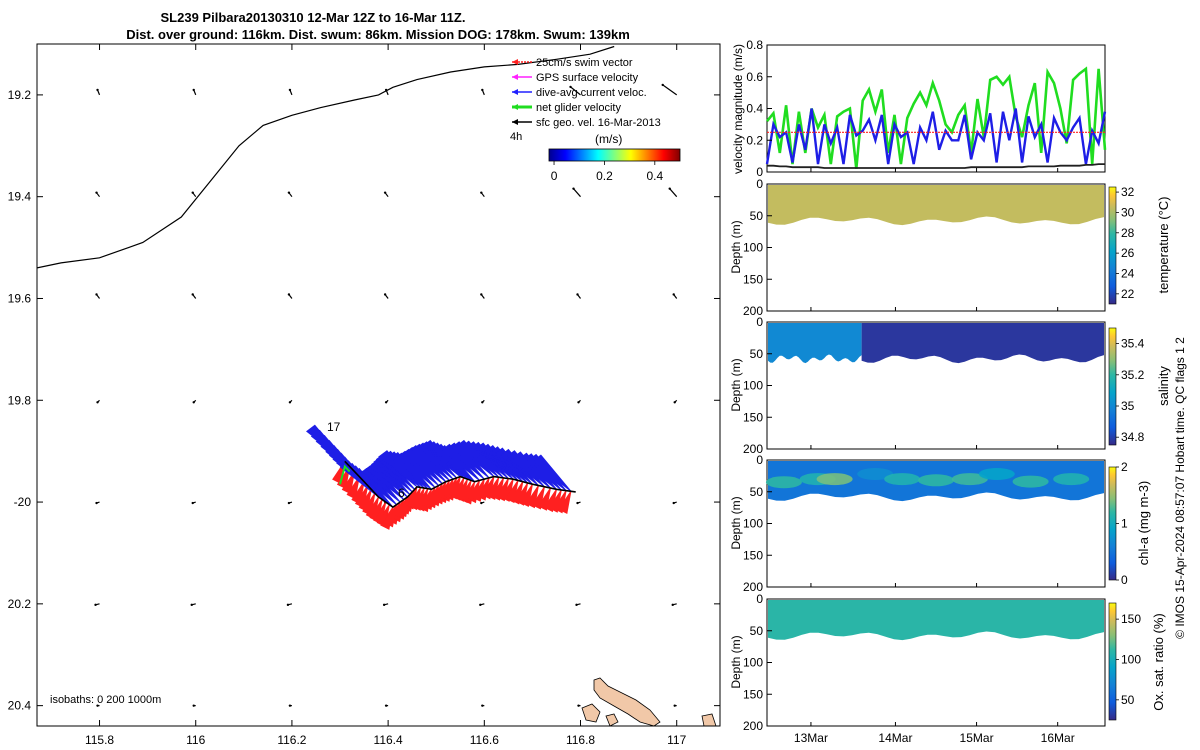  What do you see at coordinates (1112, 523) in the screenshot?
I see `chl-colorbar` at bounding box center [1112, 523].